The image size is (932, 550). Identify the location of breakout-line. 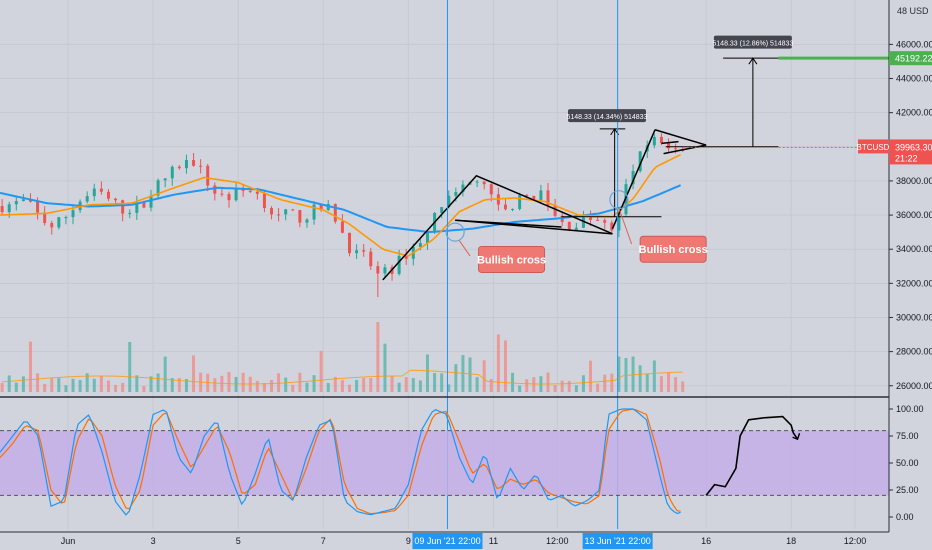
(633, 179).